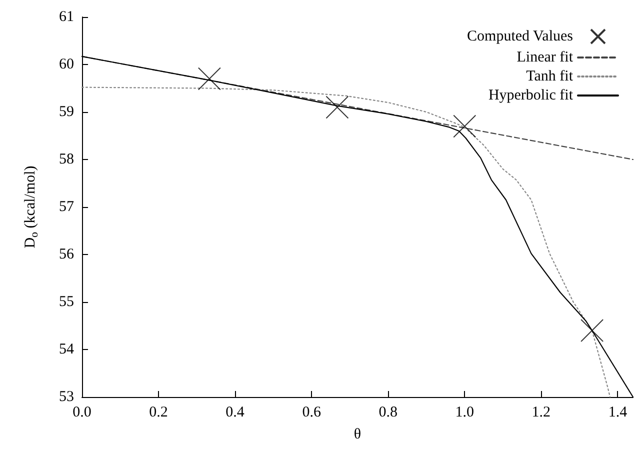 The height and width of the screenshot is (453, 636). Describe the element at coordinates (66, 254) in the screenshot. I see `y-tick-label: 56` at that location.